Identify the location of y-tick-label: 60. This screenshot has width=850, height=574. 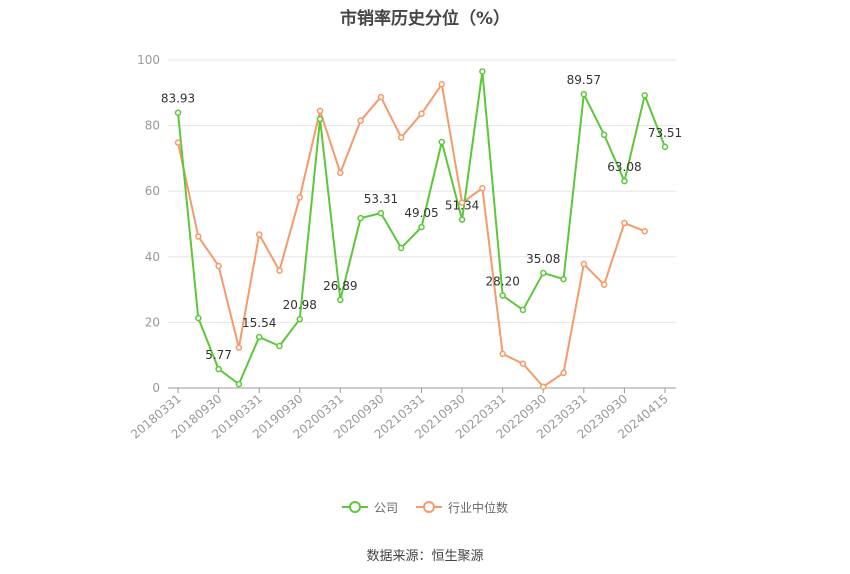
(152, 191).